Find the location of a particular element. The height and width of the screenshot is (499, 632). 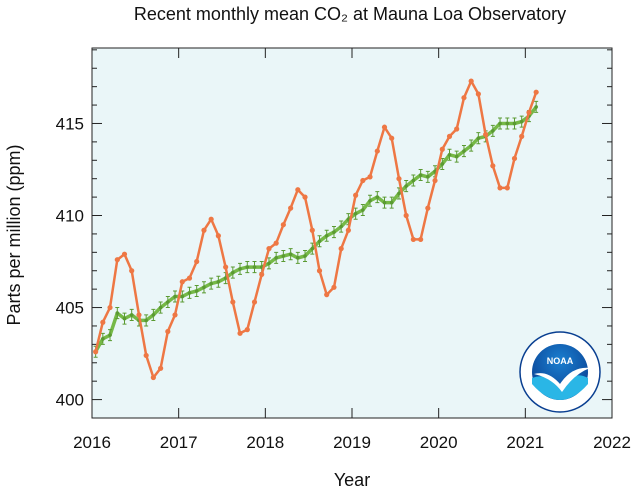

noaa-logo: NOAA is located at coordinates (560, 372).